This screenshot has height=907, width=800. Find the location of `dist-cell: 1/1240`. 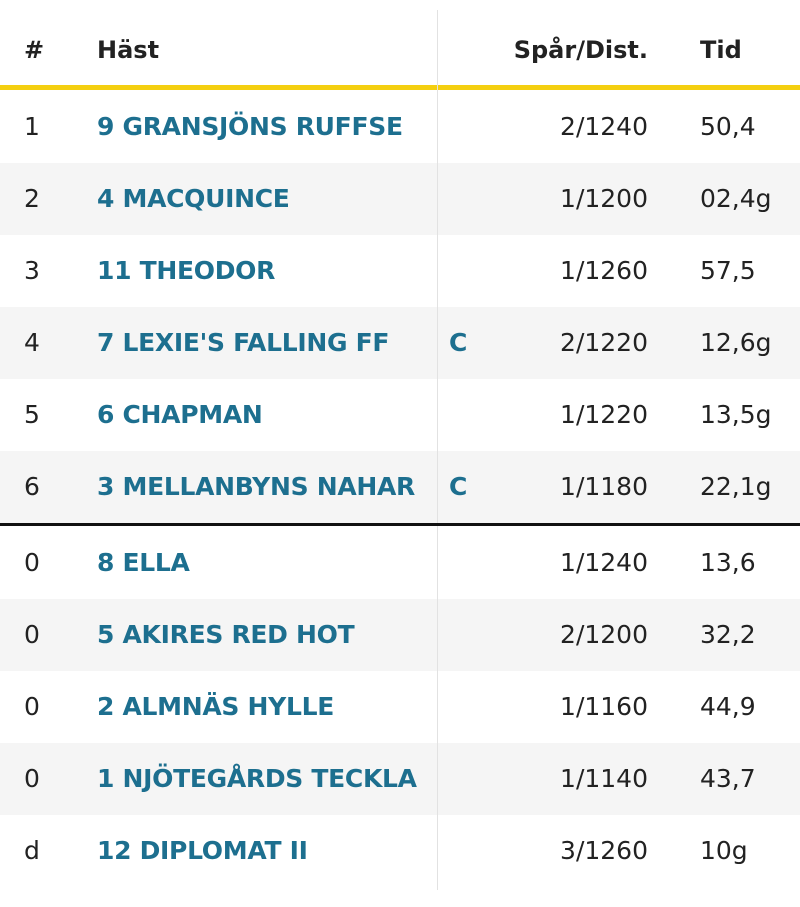

dist-cell: 1/1240 is located at coordinates (604, 562).